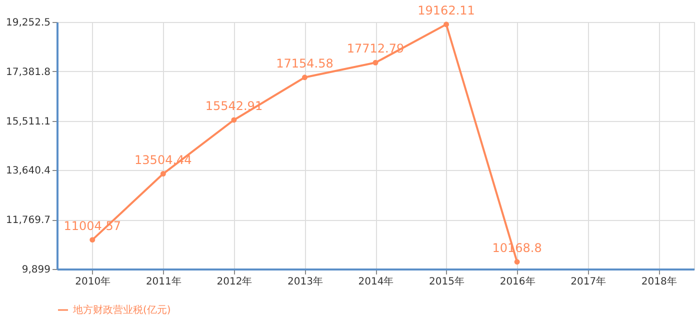  Describe the element at coordinates (234, 282) in the screenshot. I see `x-tick-label: 2012年` at that location.